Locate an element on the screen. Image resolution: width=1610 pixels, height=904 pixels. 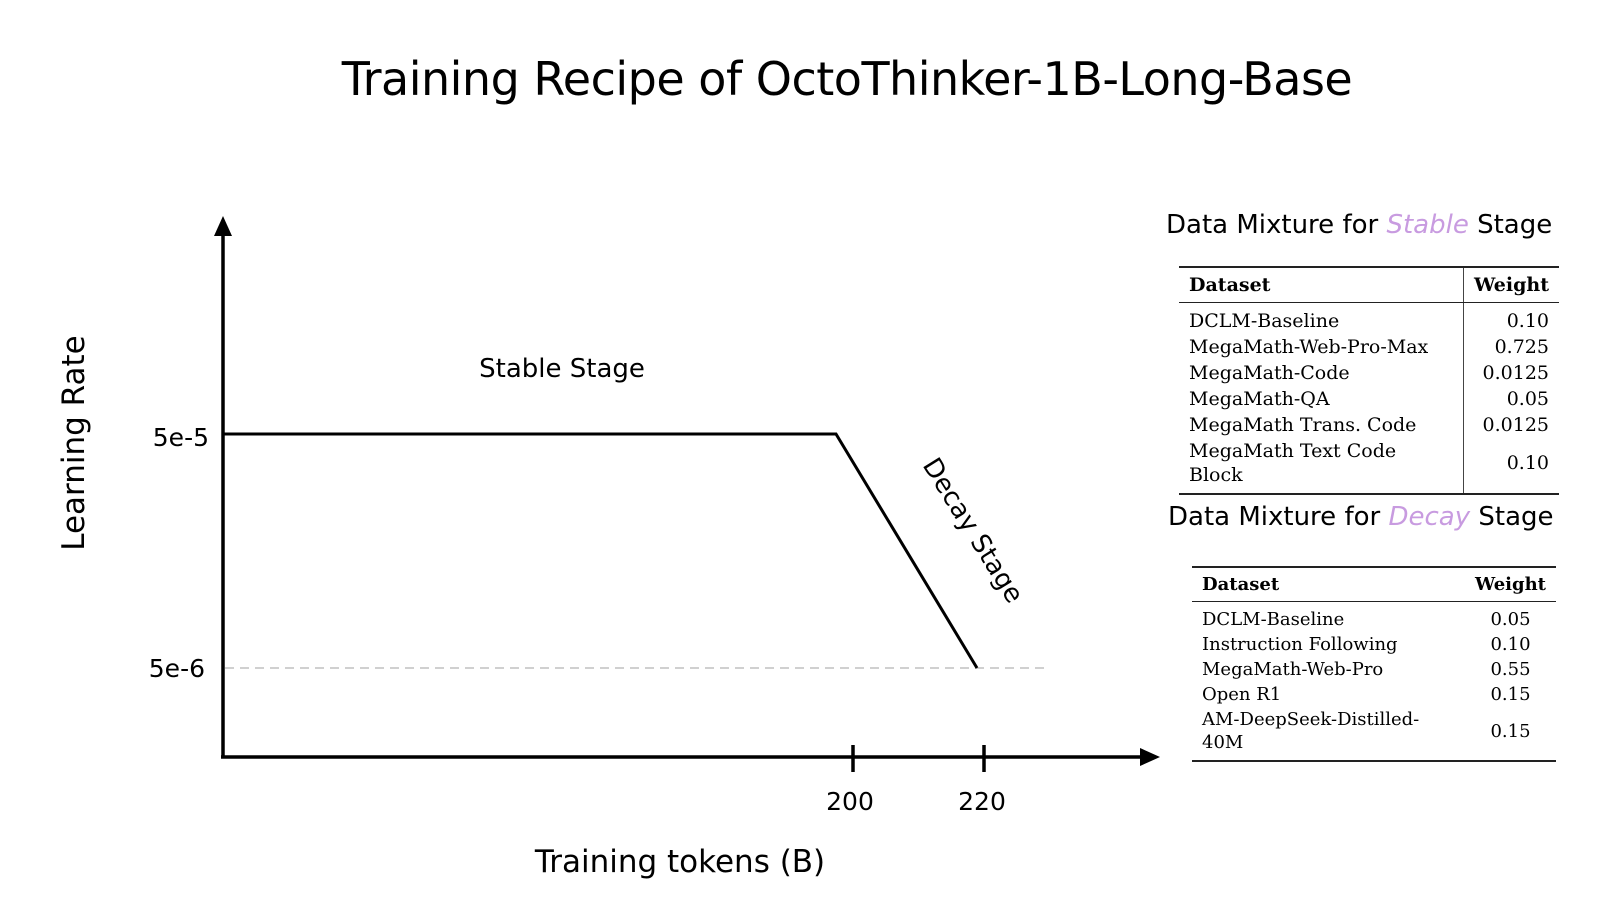
table-row: MegaMath Trans. Code 0.0125 is located at coordinates (1369, 425).